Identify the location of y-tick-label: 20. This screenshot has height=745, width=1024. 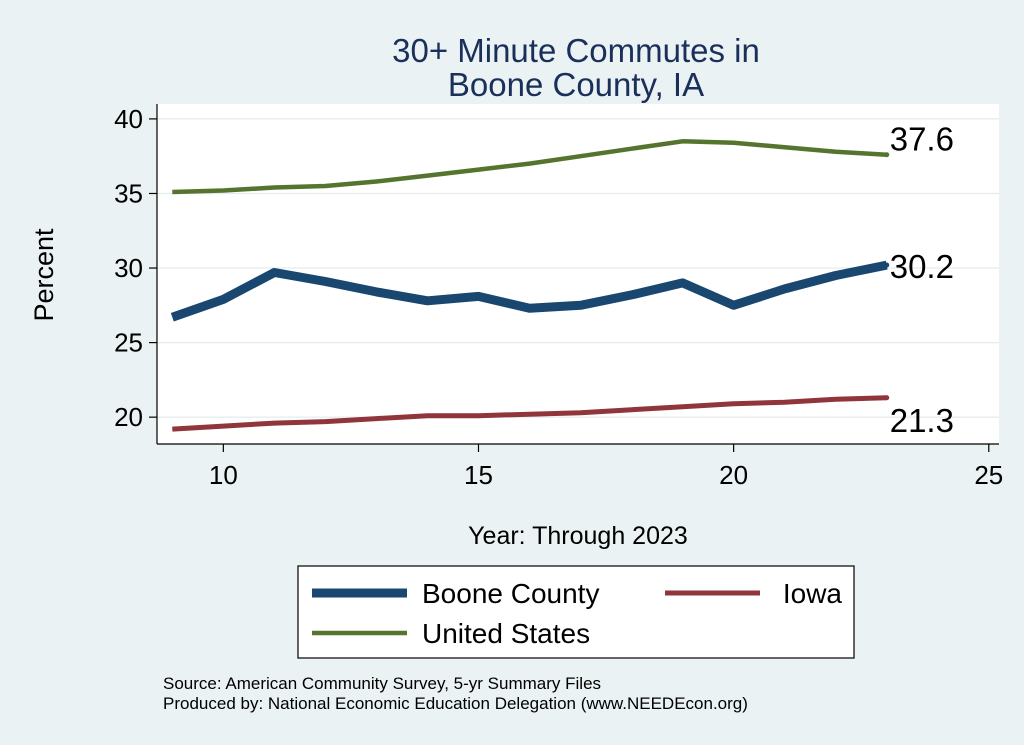
(128, 417).